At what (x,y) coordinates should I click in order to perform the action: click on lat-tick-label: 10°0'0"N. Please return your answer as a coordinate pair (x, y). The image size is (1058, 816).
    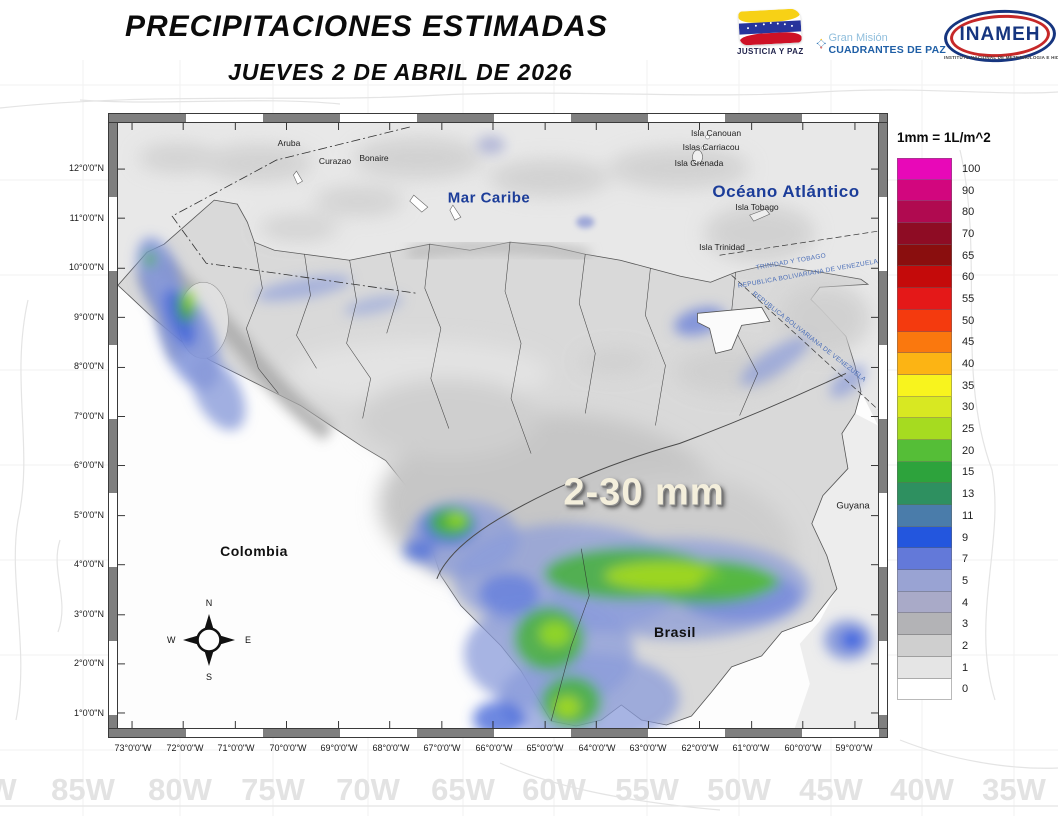
    Looking at the image, I should click on (86, 267).